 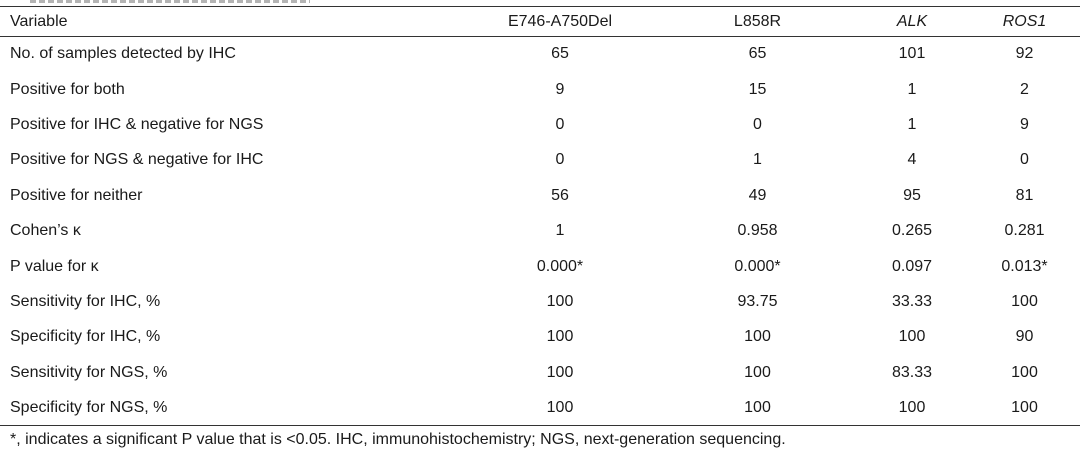 What do you see at coordinates (1024, 195) in the screenshot?
I see `table-cell: 81` at bounding box center [1024, 195].